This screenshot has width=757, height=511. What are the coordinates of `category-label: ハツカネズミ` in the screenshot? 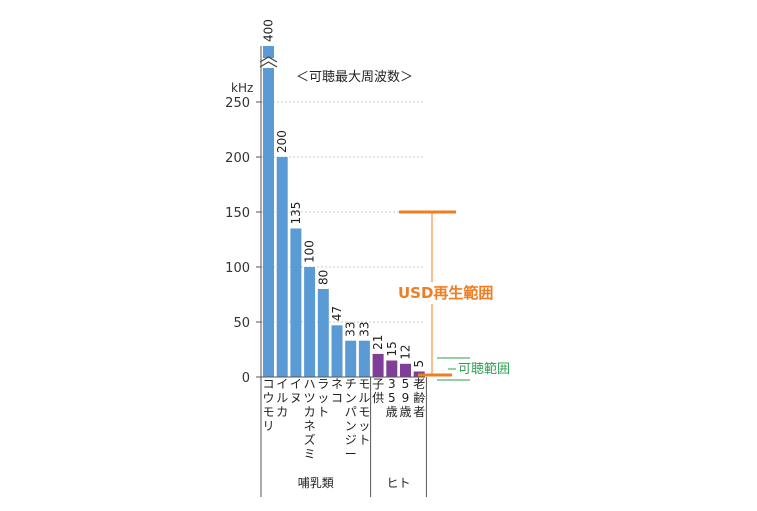 It's located at (310, 419).